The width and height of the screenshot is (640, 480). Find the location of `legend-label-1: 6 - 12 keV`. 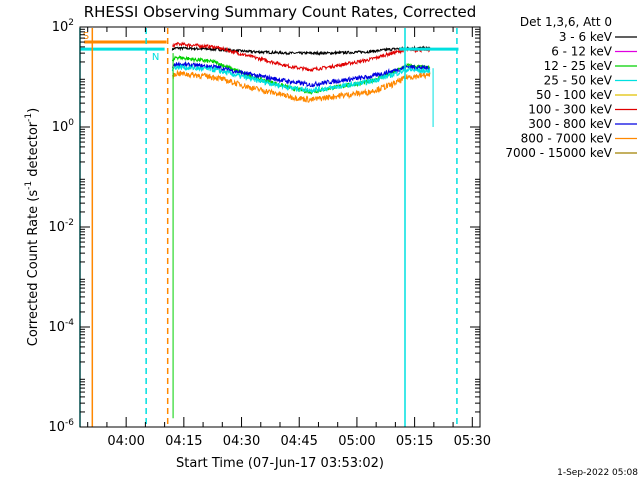

legend-label-1: 6 - 12 keV is located at coordinates (582, 52).